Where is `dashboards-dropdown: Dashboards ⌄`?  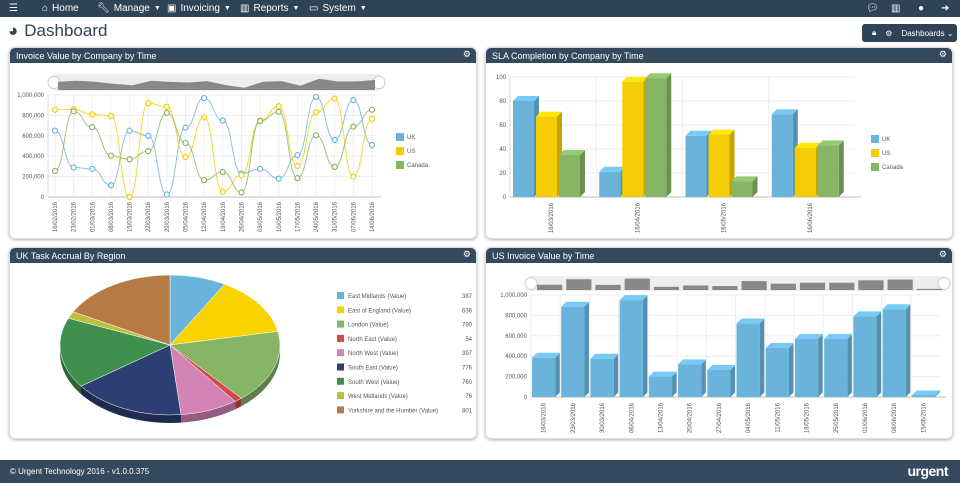
dashboards-dropdown: Dashboards ⌄ is located at coordinates (927, 33).